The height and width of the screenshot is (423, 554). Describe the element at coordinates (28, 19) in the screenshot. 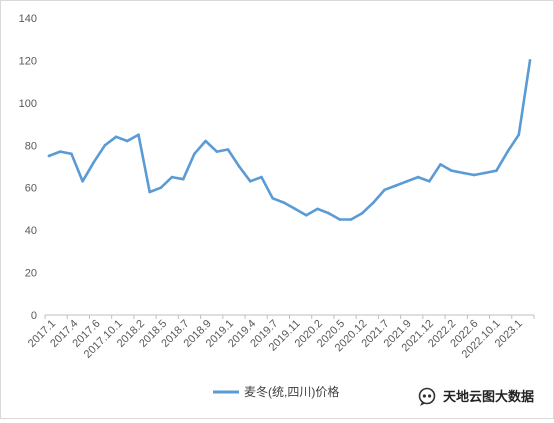

I see `y-tick-label: 140` at that location.